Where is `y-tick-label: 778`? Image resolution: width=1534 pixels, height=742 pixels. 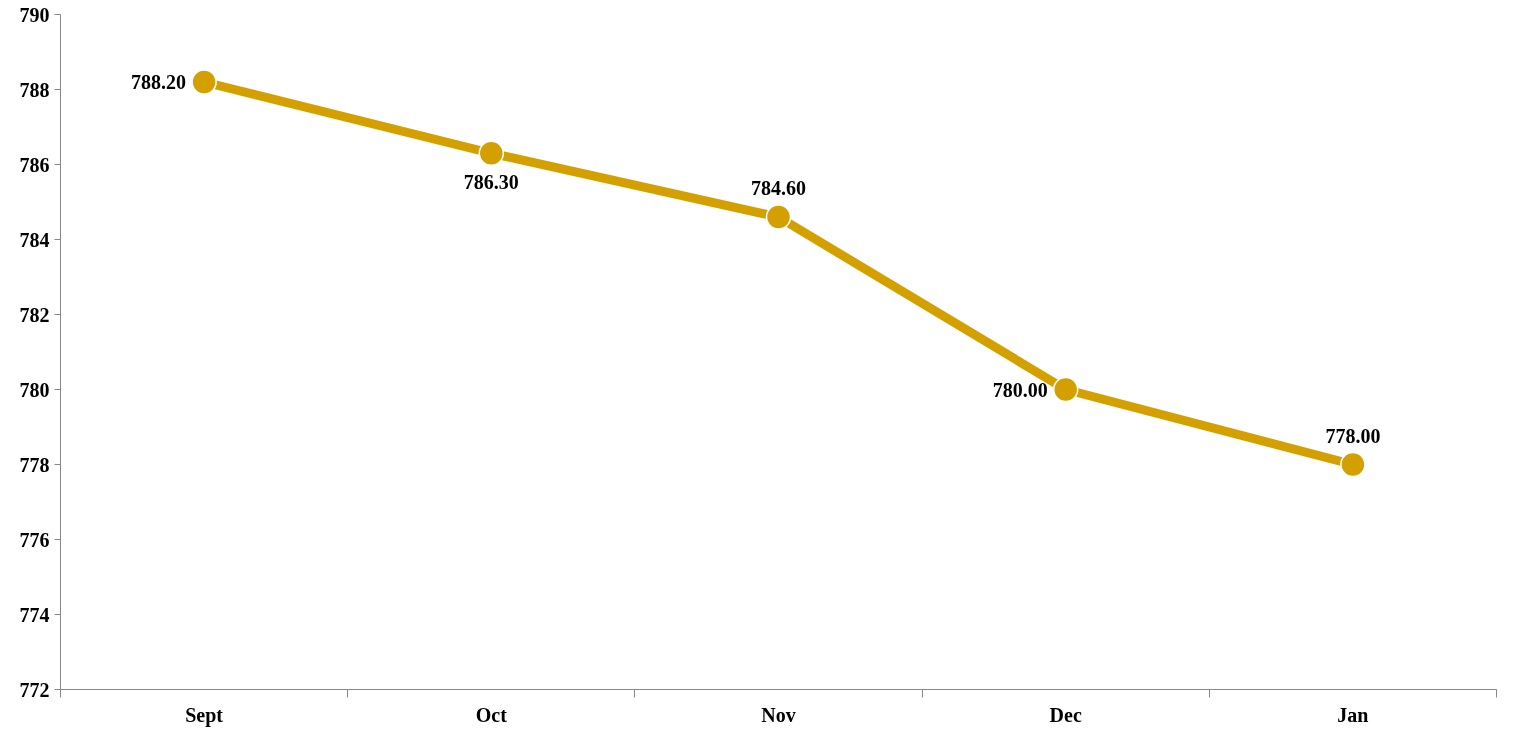
y-tick-label: 778 is located at coordinates (34, 464).